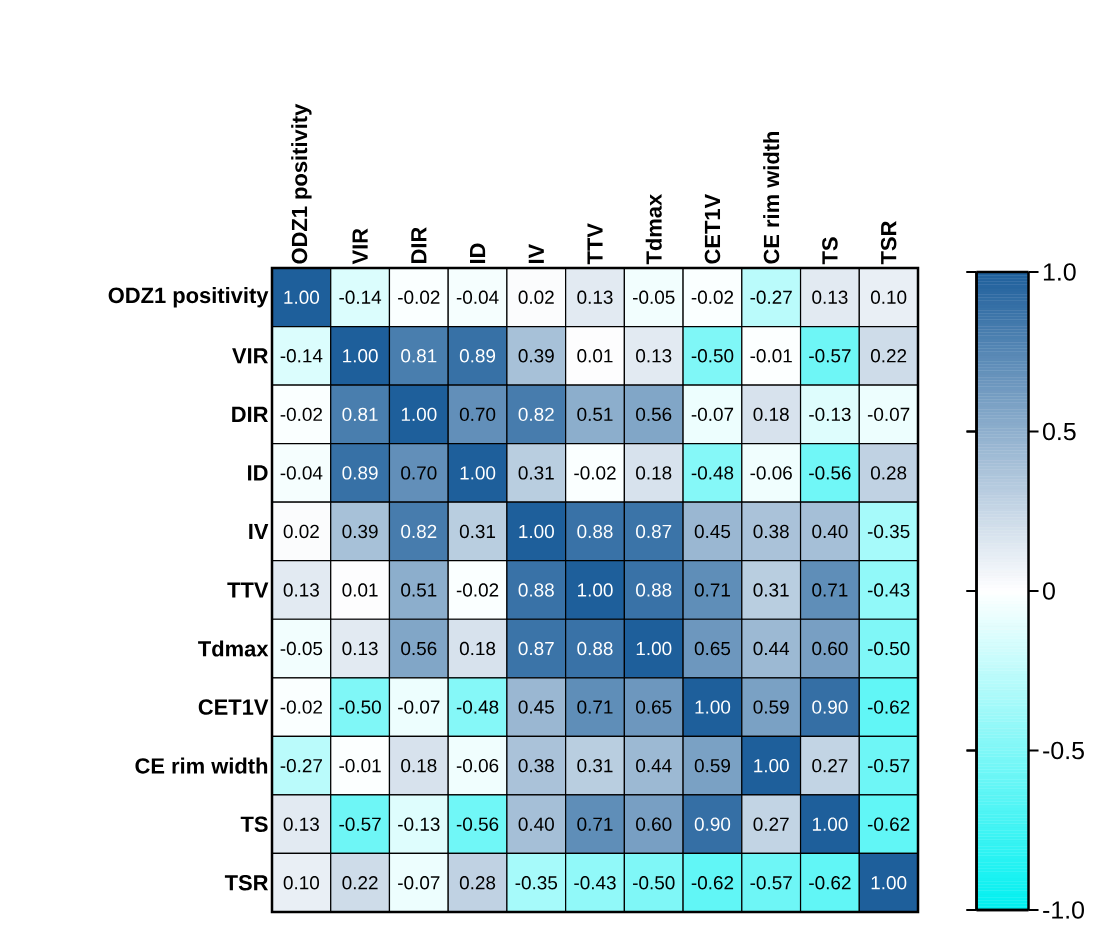 This screenshot has width=1102, height=926. What do you see at coordinates (536, 297) in the screenshot?
I see `data-label: 0.02` at bounding box center [536, 297].